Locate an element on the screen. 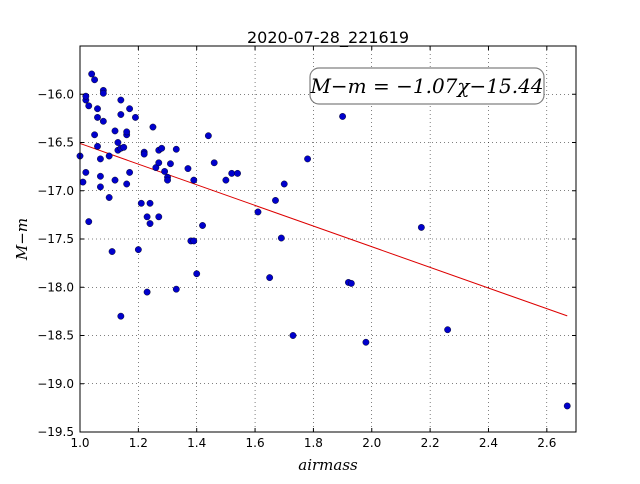 The width and height of the screenshot is (640, 484). x-tick-label: 2.2 is located at coordinates (430, 443).